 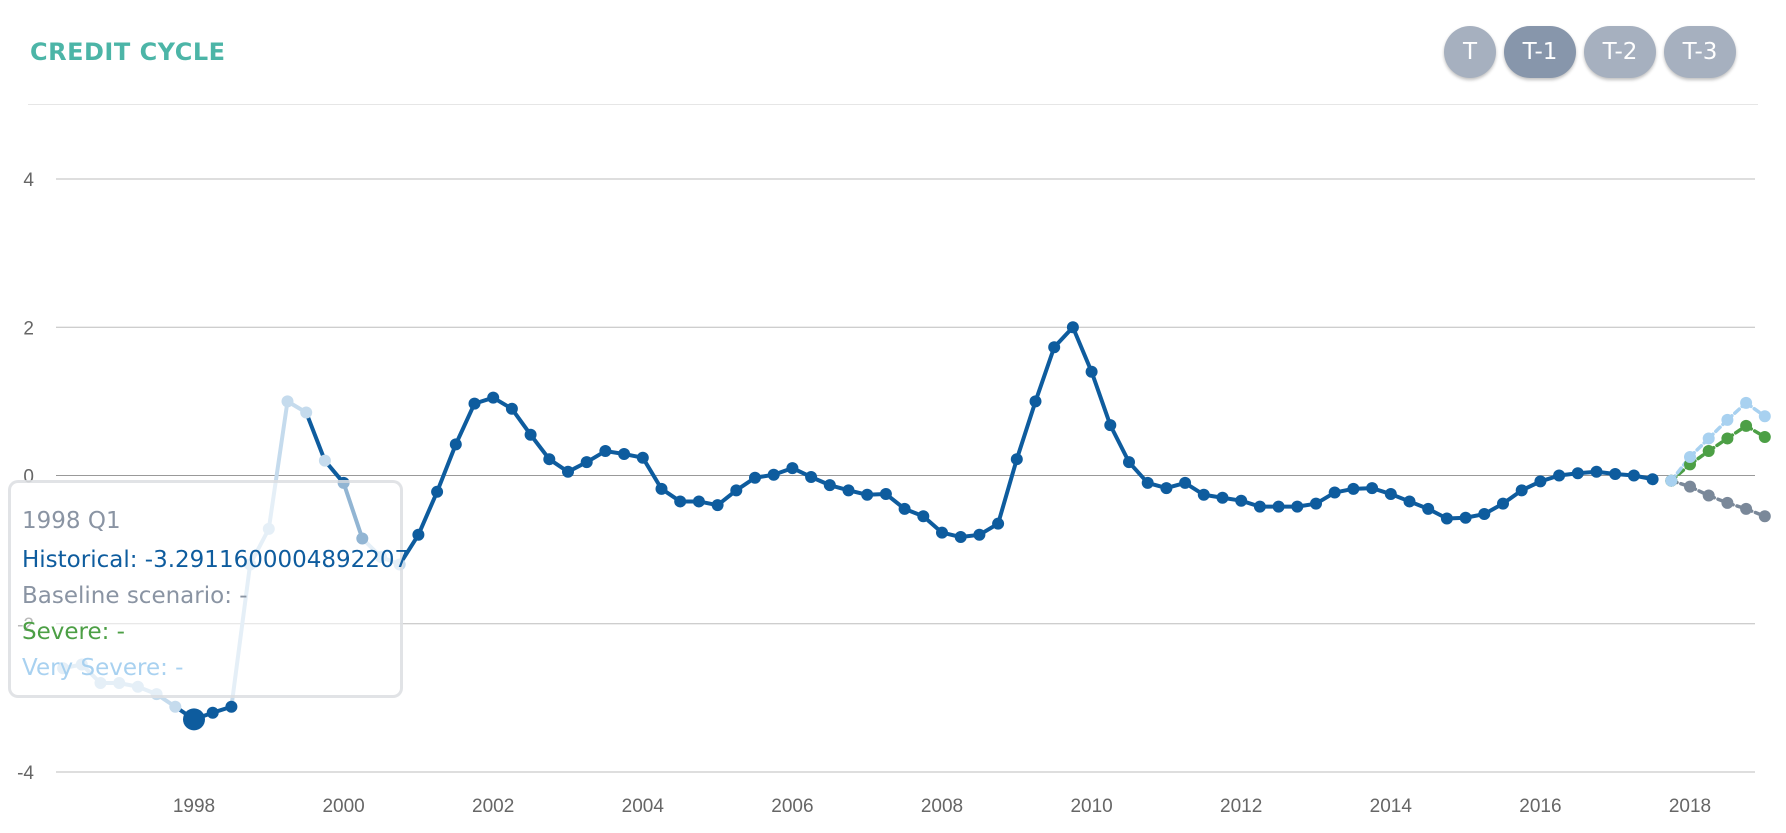 What do you see at coordinates (1700, 52) in the screenshot?
I see `period-button-t-3: T-3` at bounding box center [1700, 52].